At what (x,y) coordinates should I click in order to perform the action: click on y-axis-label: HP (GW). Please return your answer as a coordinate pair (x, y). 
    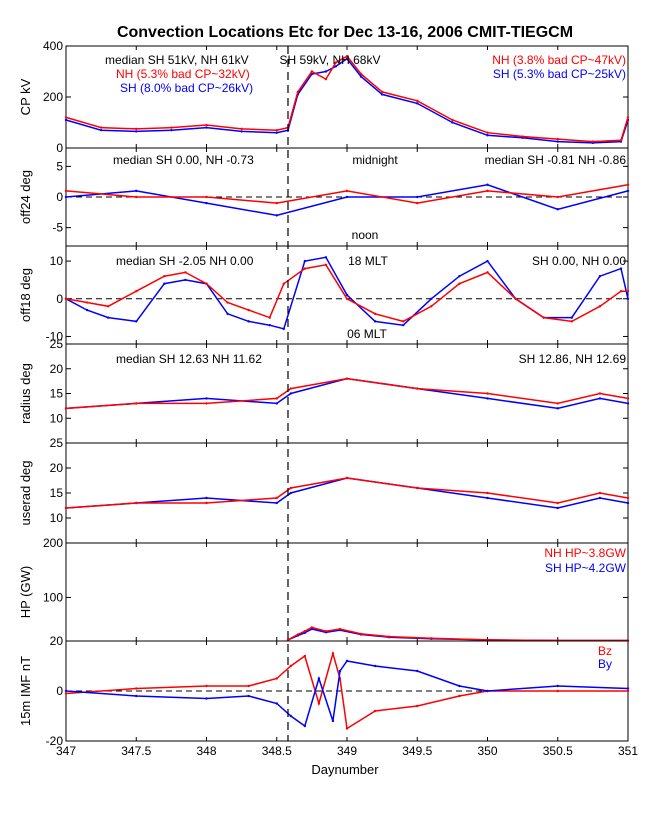
    Looking at the image, I should click on (25, 592).